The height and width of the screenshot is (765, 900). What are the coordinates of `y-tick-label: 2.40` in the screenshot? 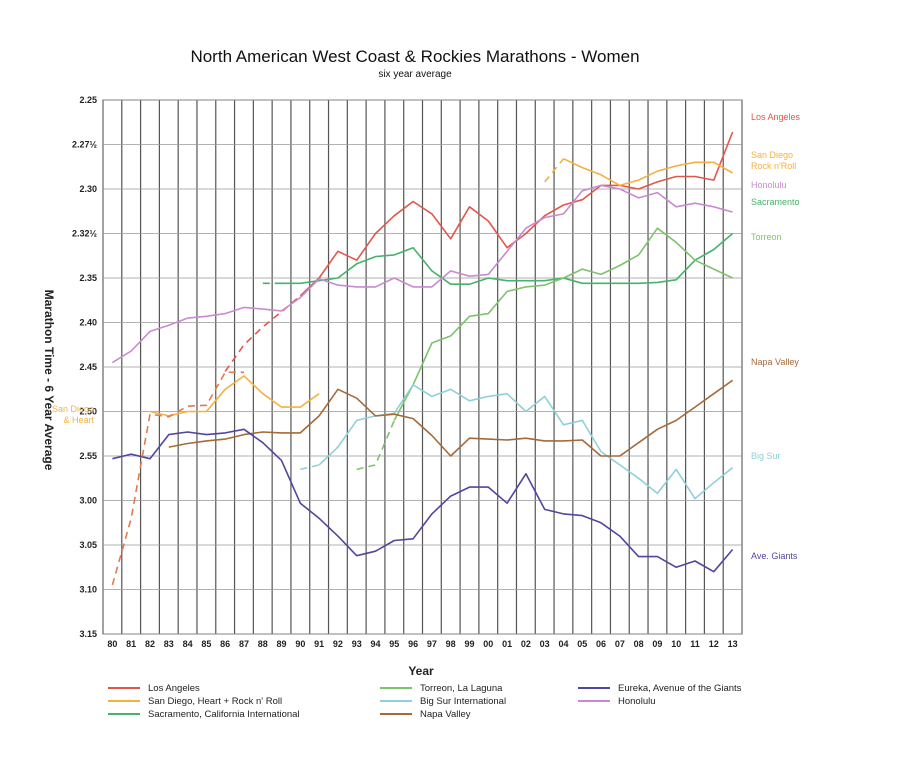 It's located at (88, 323).